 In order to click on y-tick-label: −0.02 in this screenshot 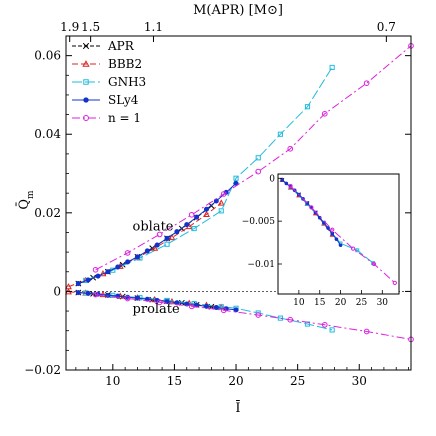, I will do `click(42, 370)`.